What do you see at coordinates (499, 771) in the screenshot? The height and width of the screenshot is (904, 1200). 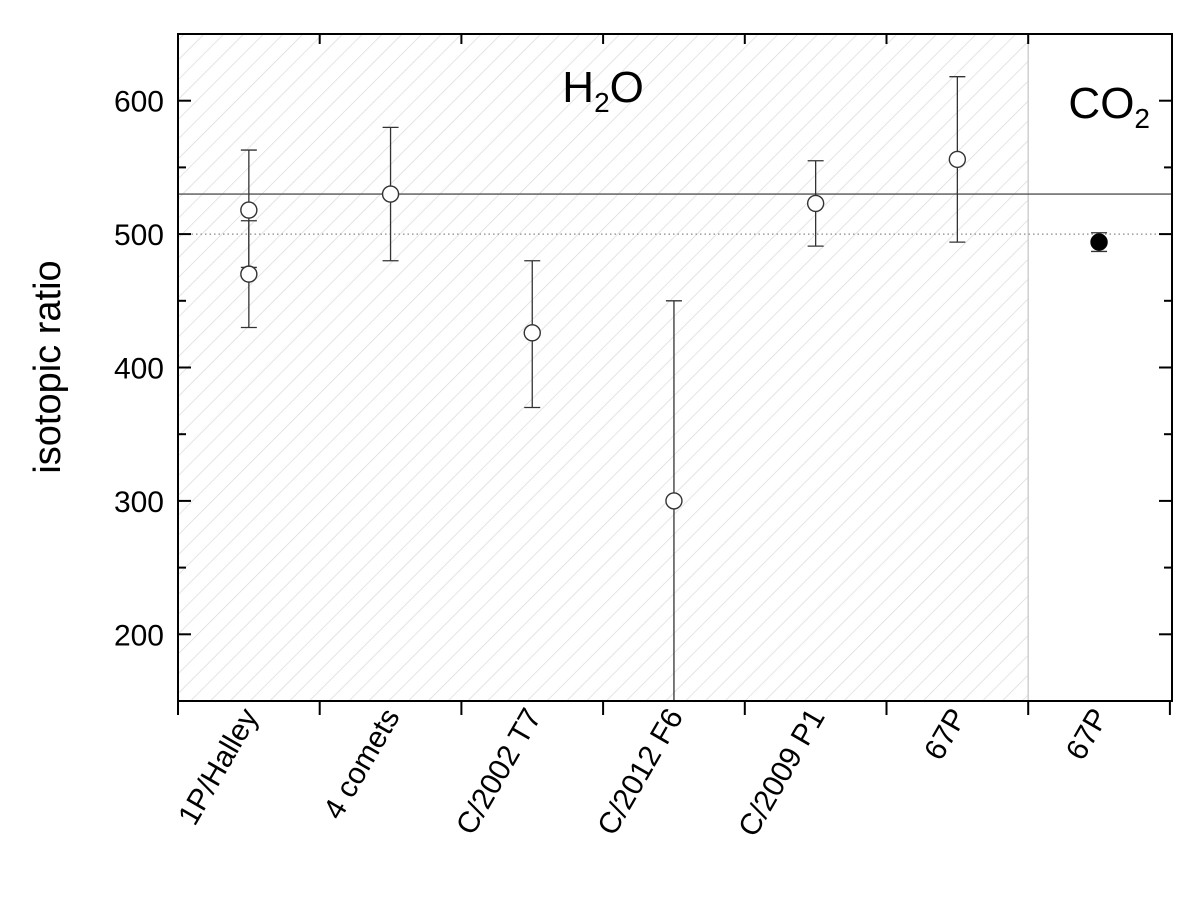 I see `x-tick-label: C/2002 T7` at bounding box center [499, 771].